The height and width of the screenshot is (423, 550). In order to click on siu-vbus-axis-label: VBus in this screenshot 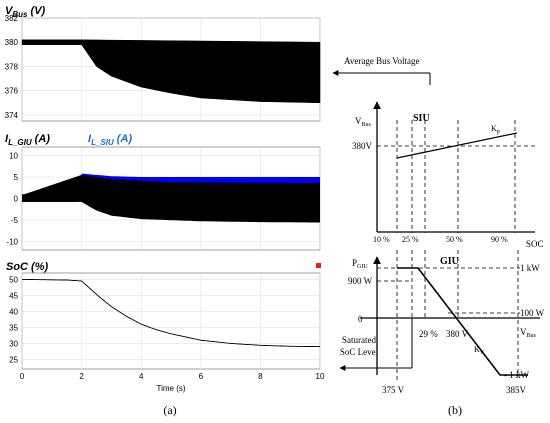, I will do `click(363, 122)`.